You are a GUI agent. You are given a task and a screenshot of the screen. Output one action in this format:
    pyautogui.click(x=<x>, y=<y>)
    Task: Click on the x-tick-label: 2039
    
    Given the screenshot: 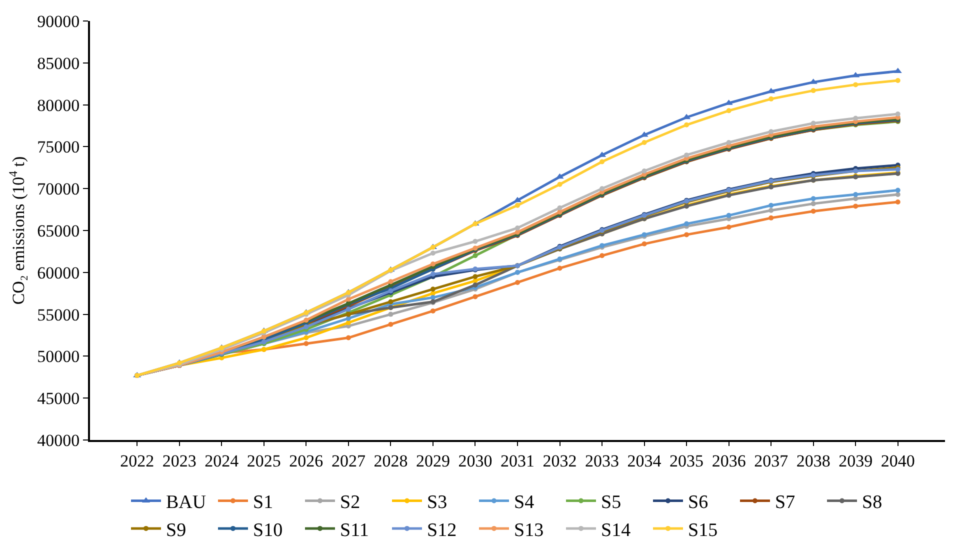 What is the action you would take?
    pyautogui.click(x=855, y=460)
    